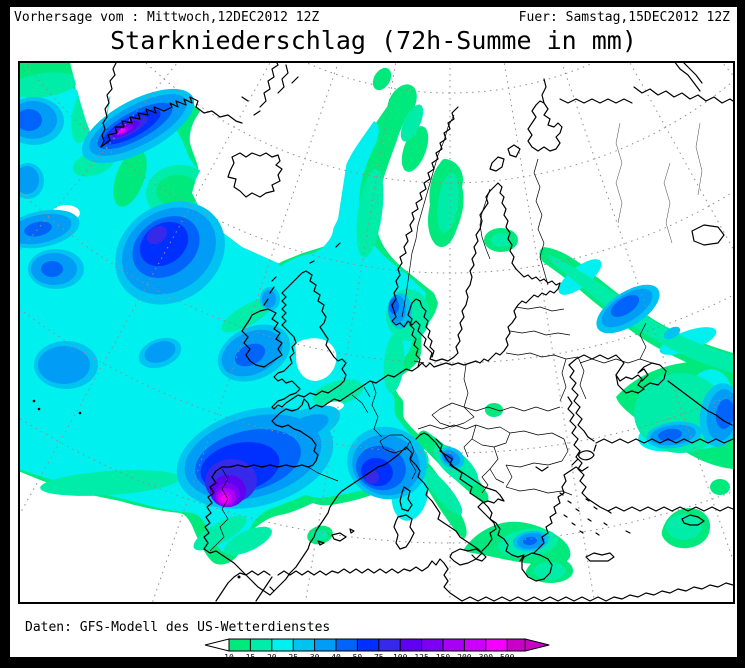  Describe the element at coordinates (659, 183) in the screenshot. I see `rivers` at that location.